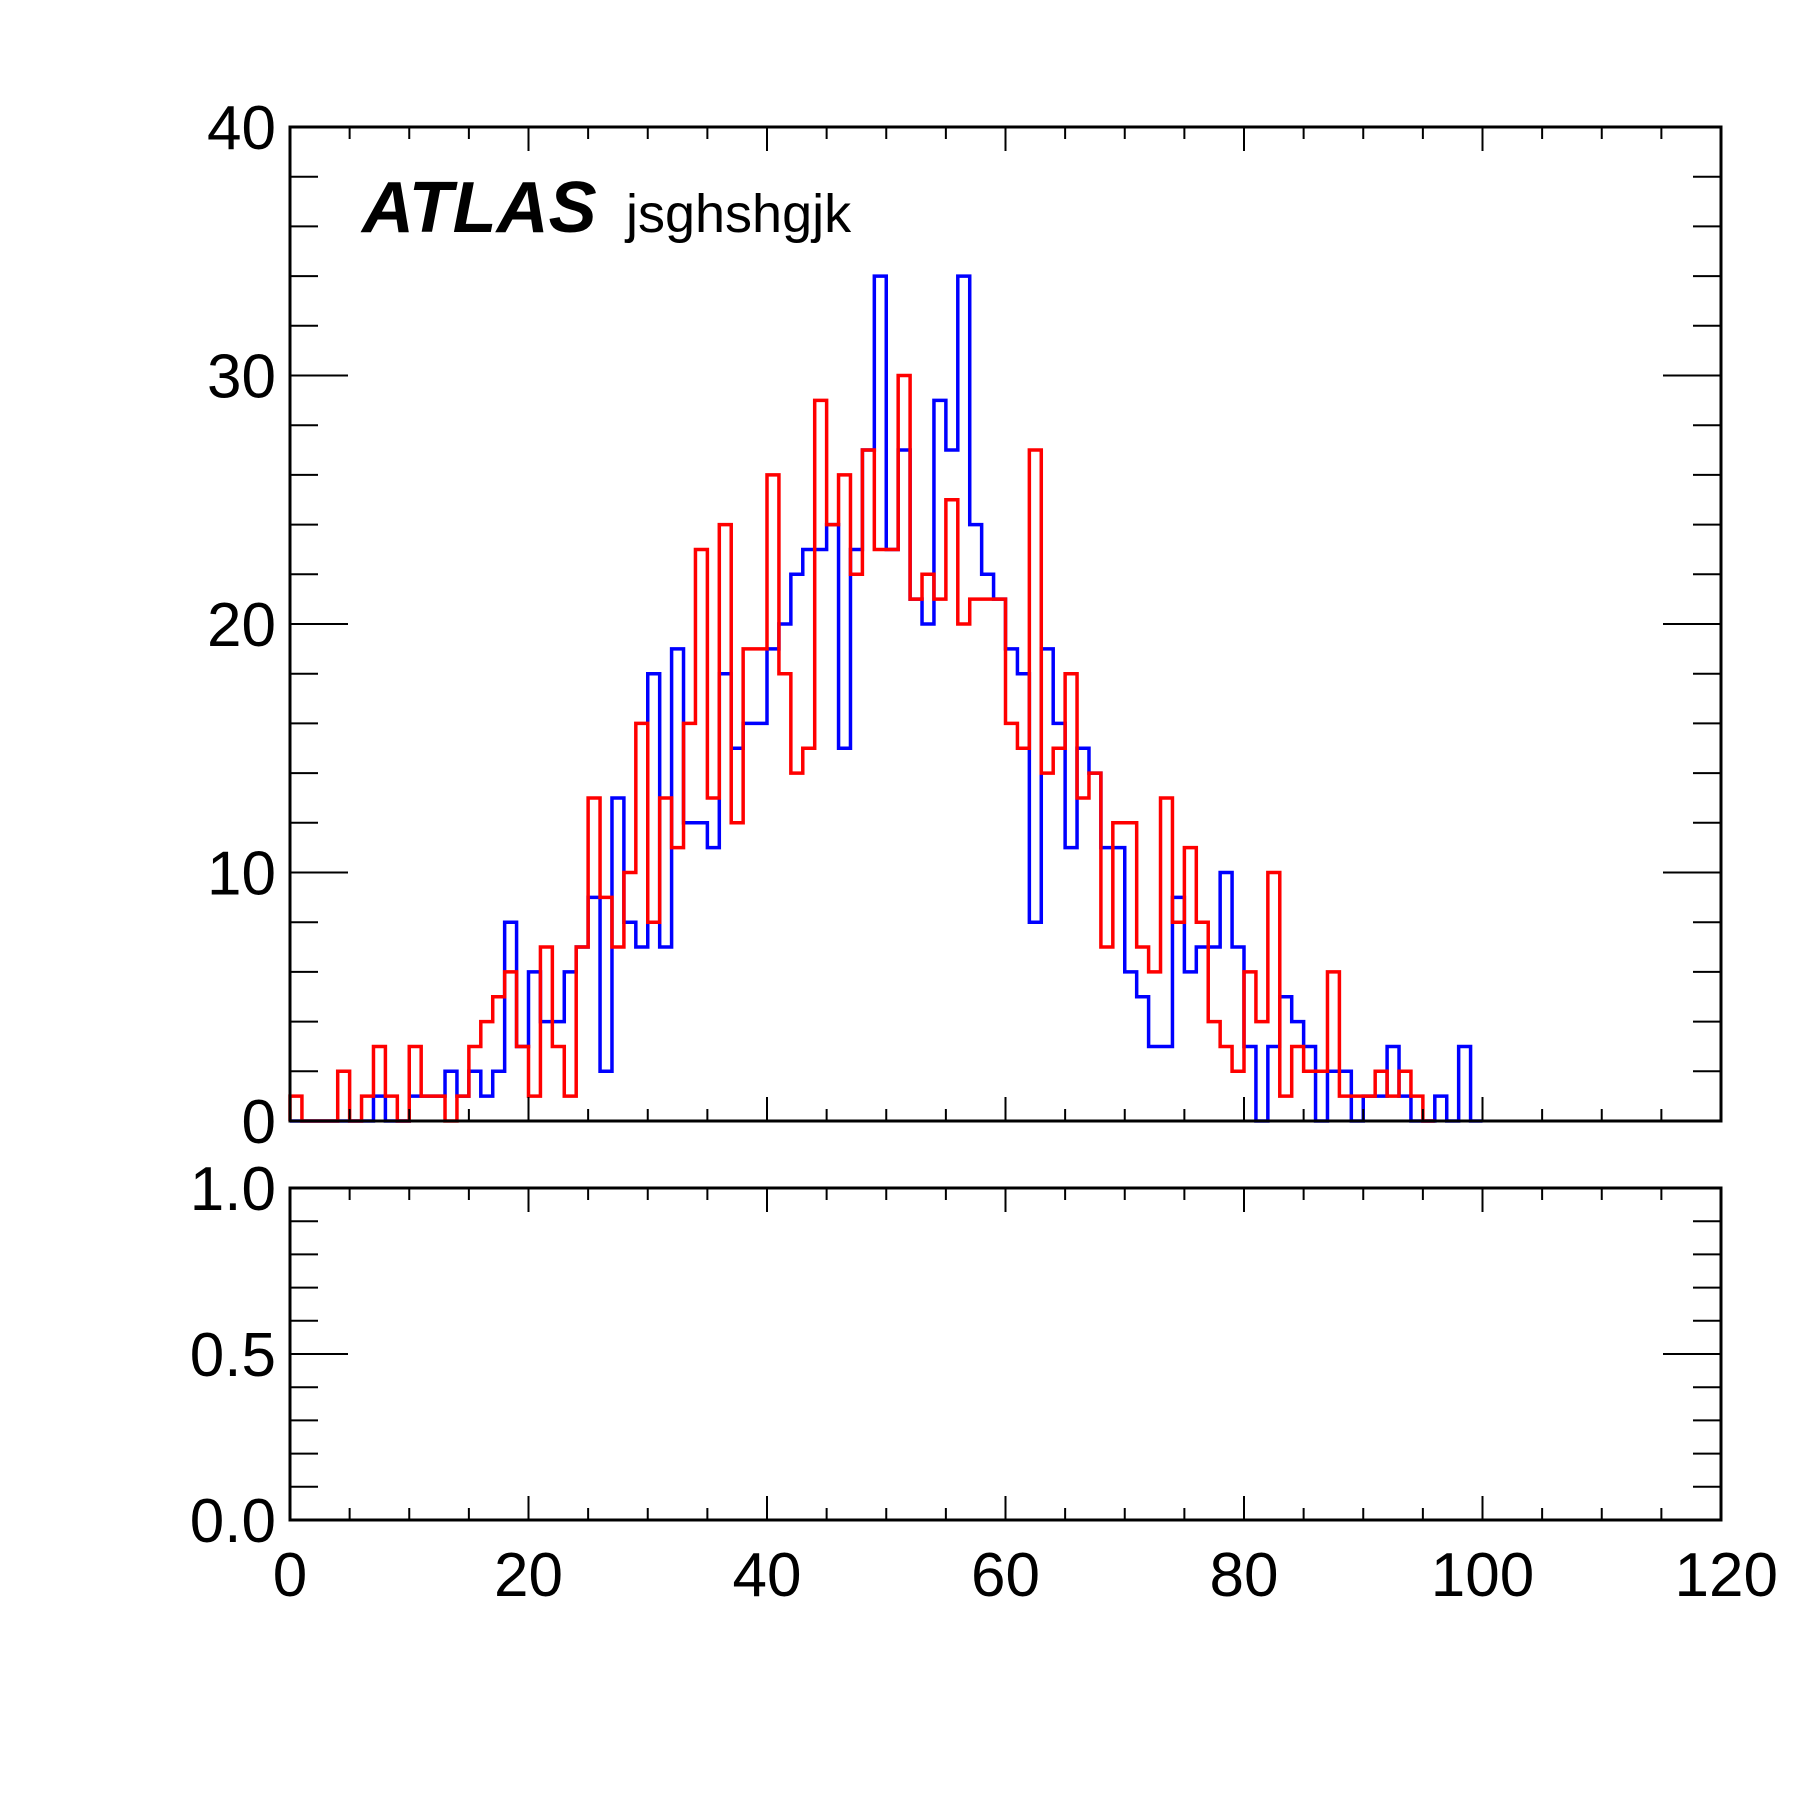  What do you see at coordinates (528, 1575) in the screenshot?
I see `x-tick-label: 20` at bounding box center [528, 1575].